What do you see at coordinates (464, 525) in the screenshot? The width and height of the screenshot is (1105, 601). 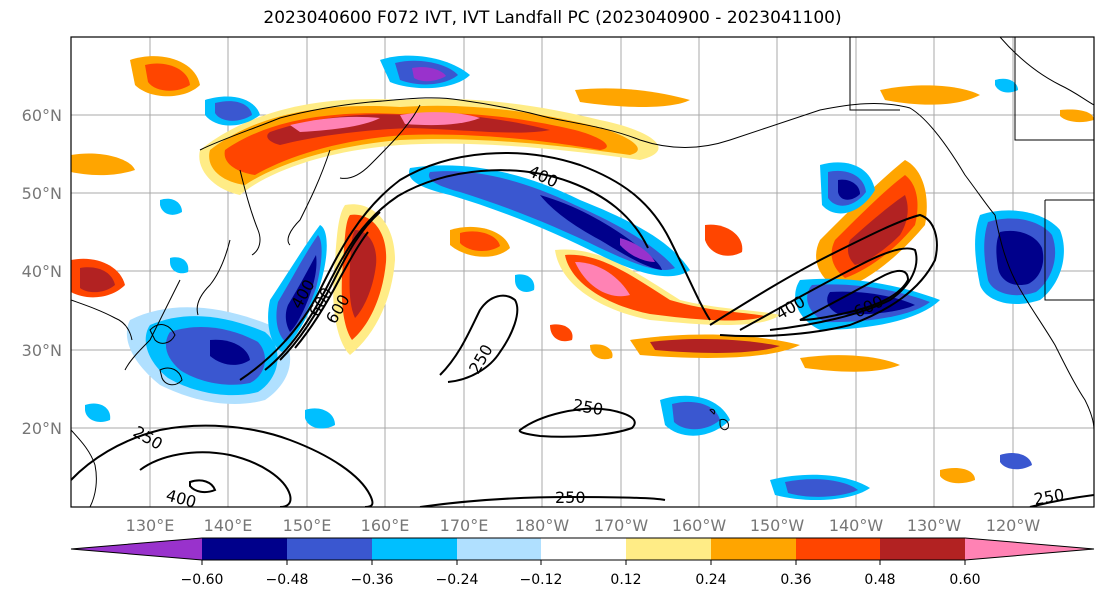 I see `lon-tick-label: 170°E` at bounding box center [464, 525].